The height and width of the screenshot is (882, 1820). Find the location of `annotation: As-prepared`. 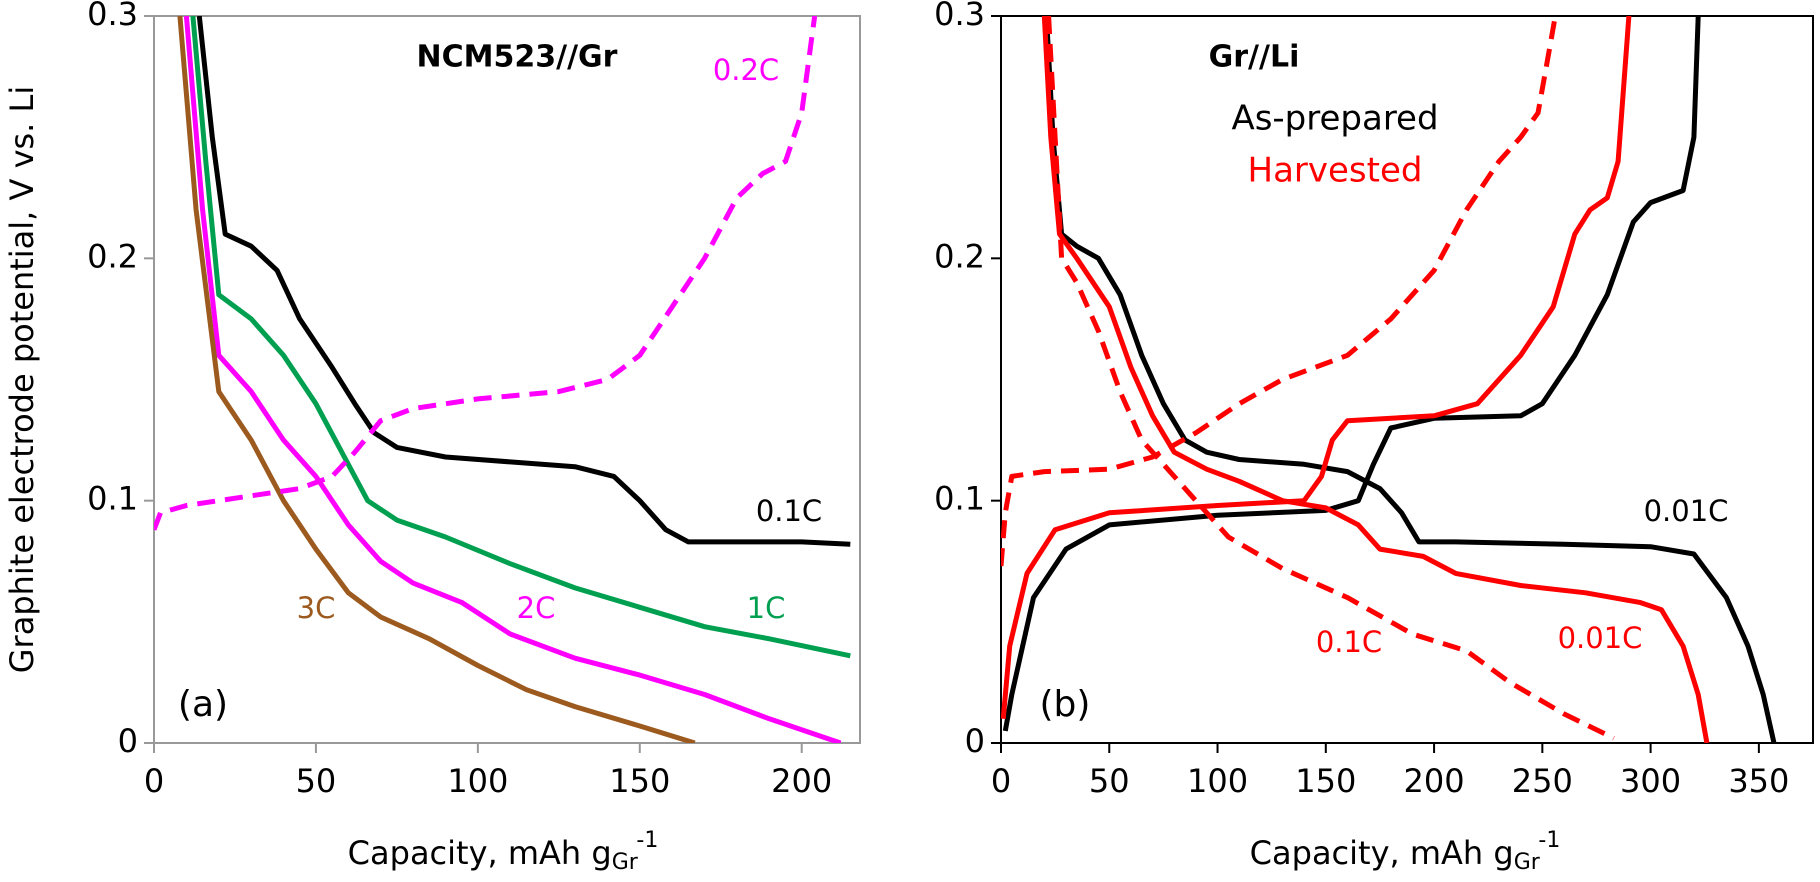

annotation: As-prepared is located at coordinates (1334, 119).